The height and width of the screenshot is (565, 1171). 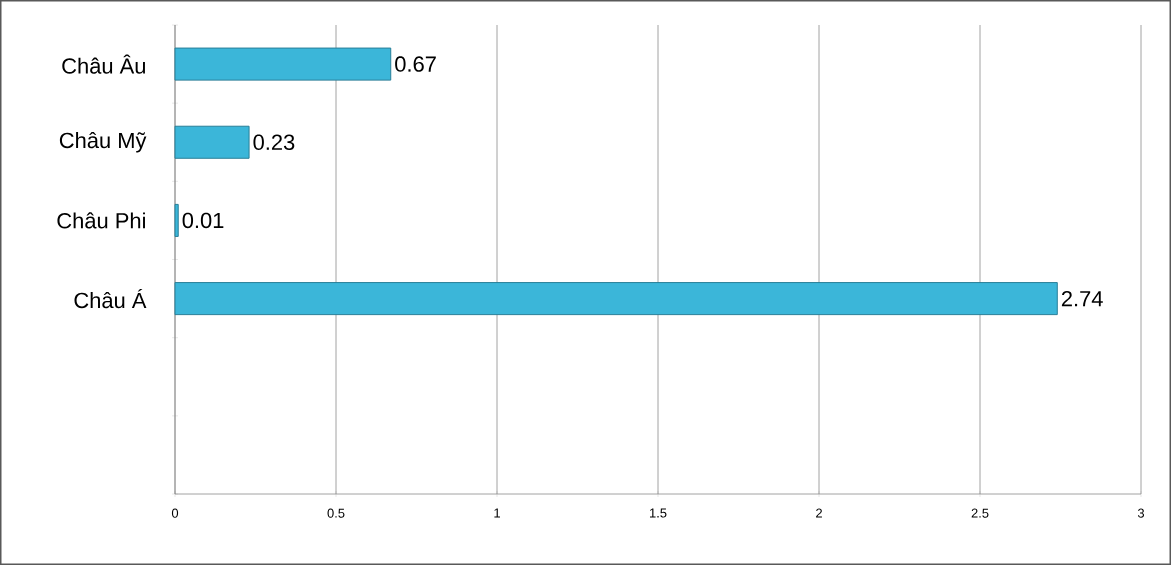 I want to click on y-tick-label: Châu Á, so click(x=110, y=298).